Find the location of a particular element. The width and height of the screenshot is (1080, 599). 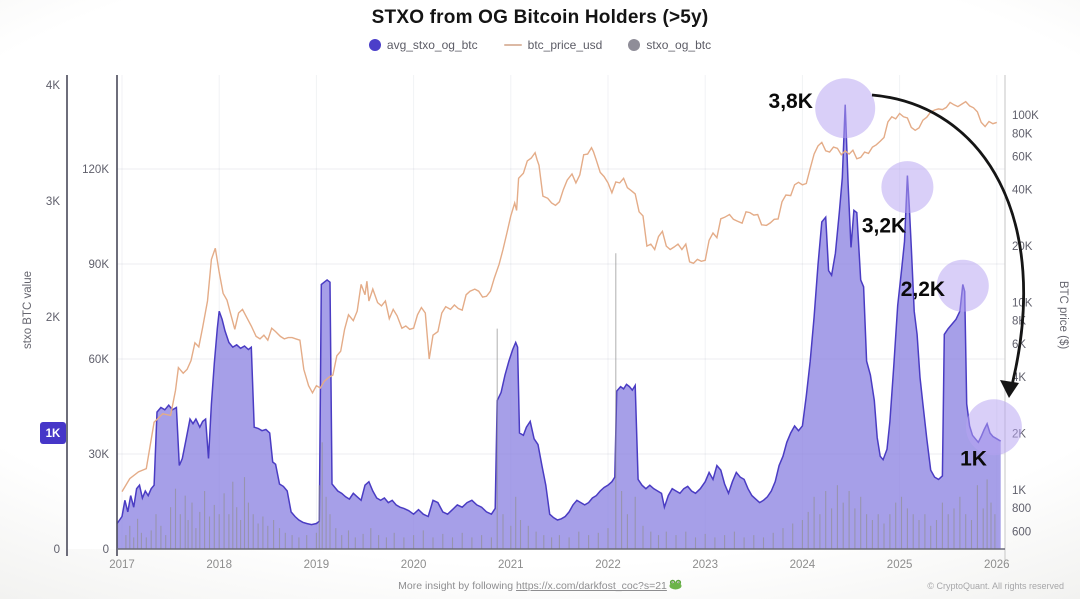

left-axis-tick-label: 4K is located at coordinates (53, 86).